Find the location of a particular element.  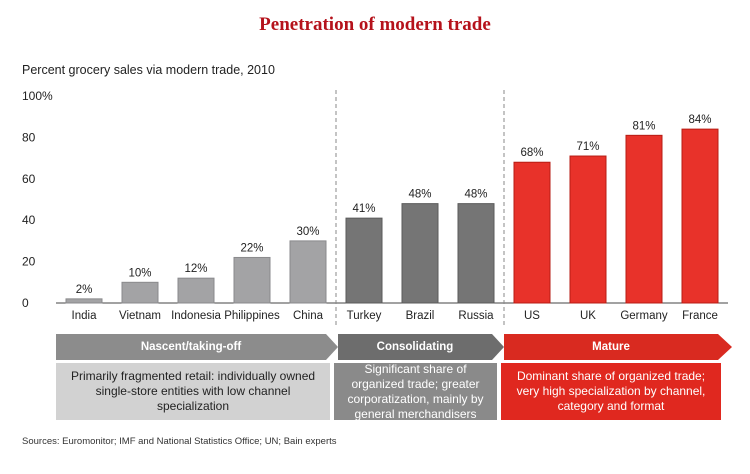

value-label: 68% is located at coordinates (531, 153).